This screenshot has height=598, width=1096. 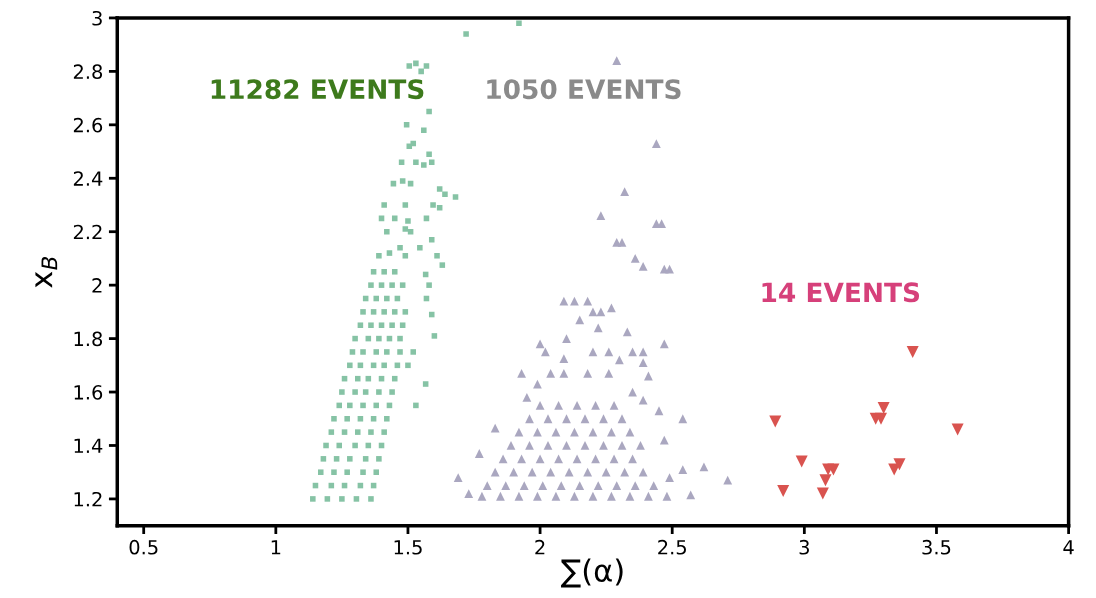 I want to click on x-tick-label: 3.5, so click(x=936, y=547).